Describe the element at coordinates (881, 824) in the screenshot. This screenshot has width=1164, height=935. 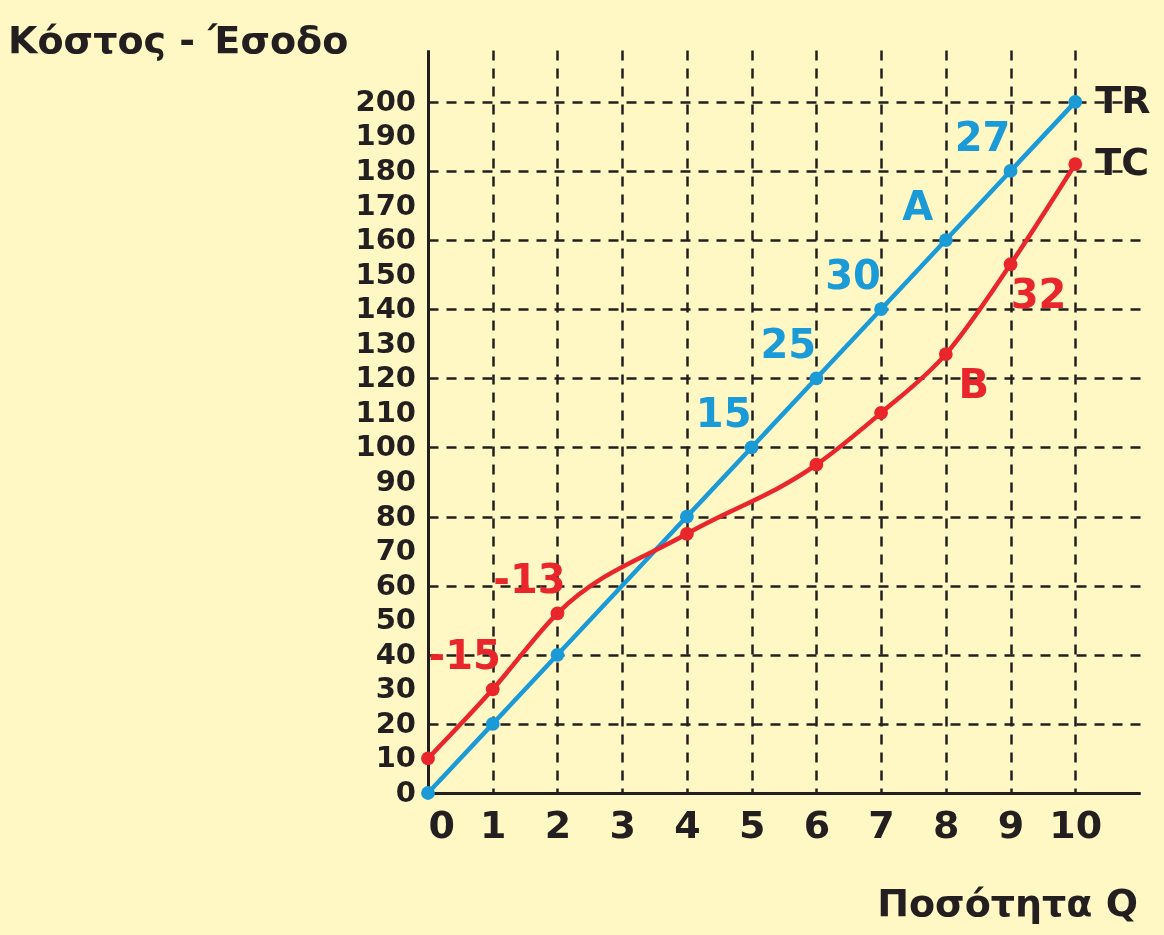
I see `x-tick-label: 7` at that location.